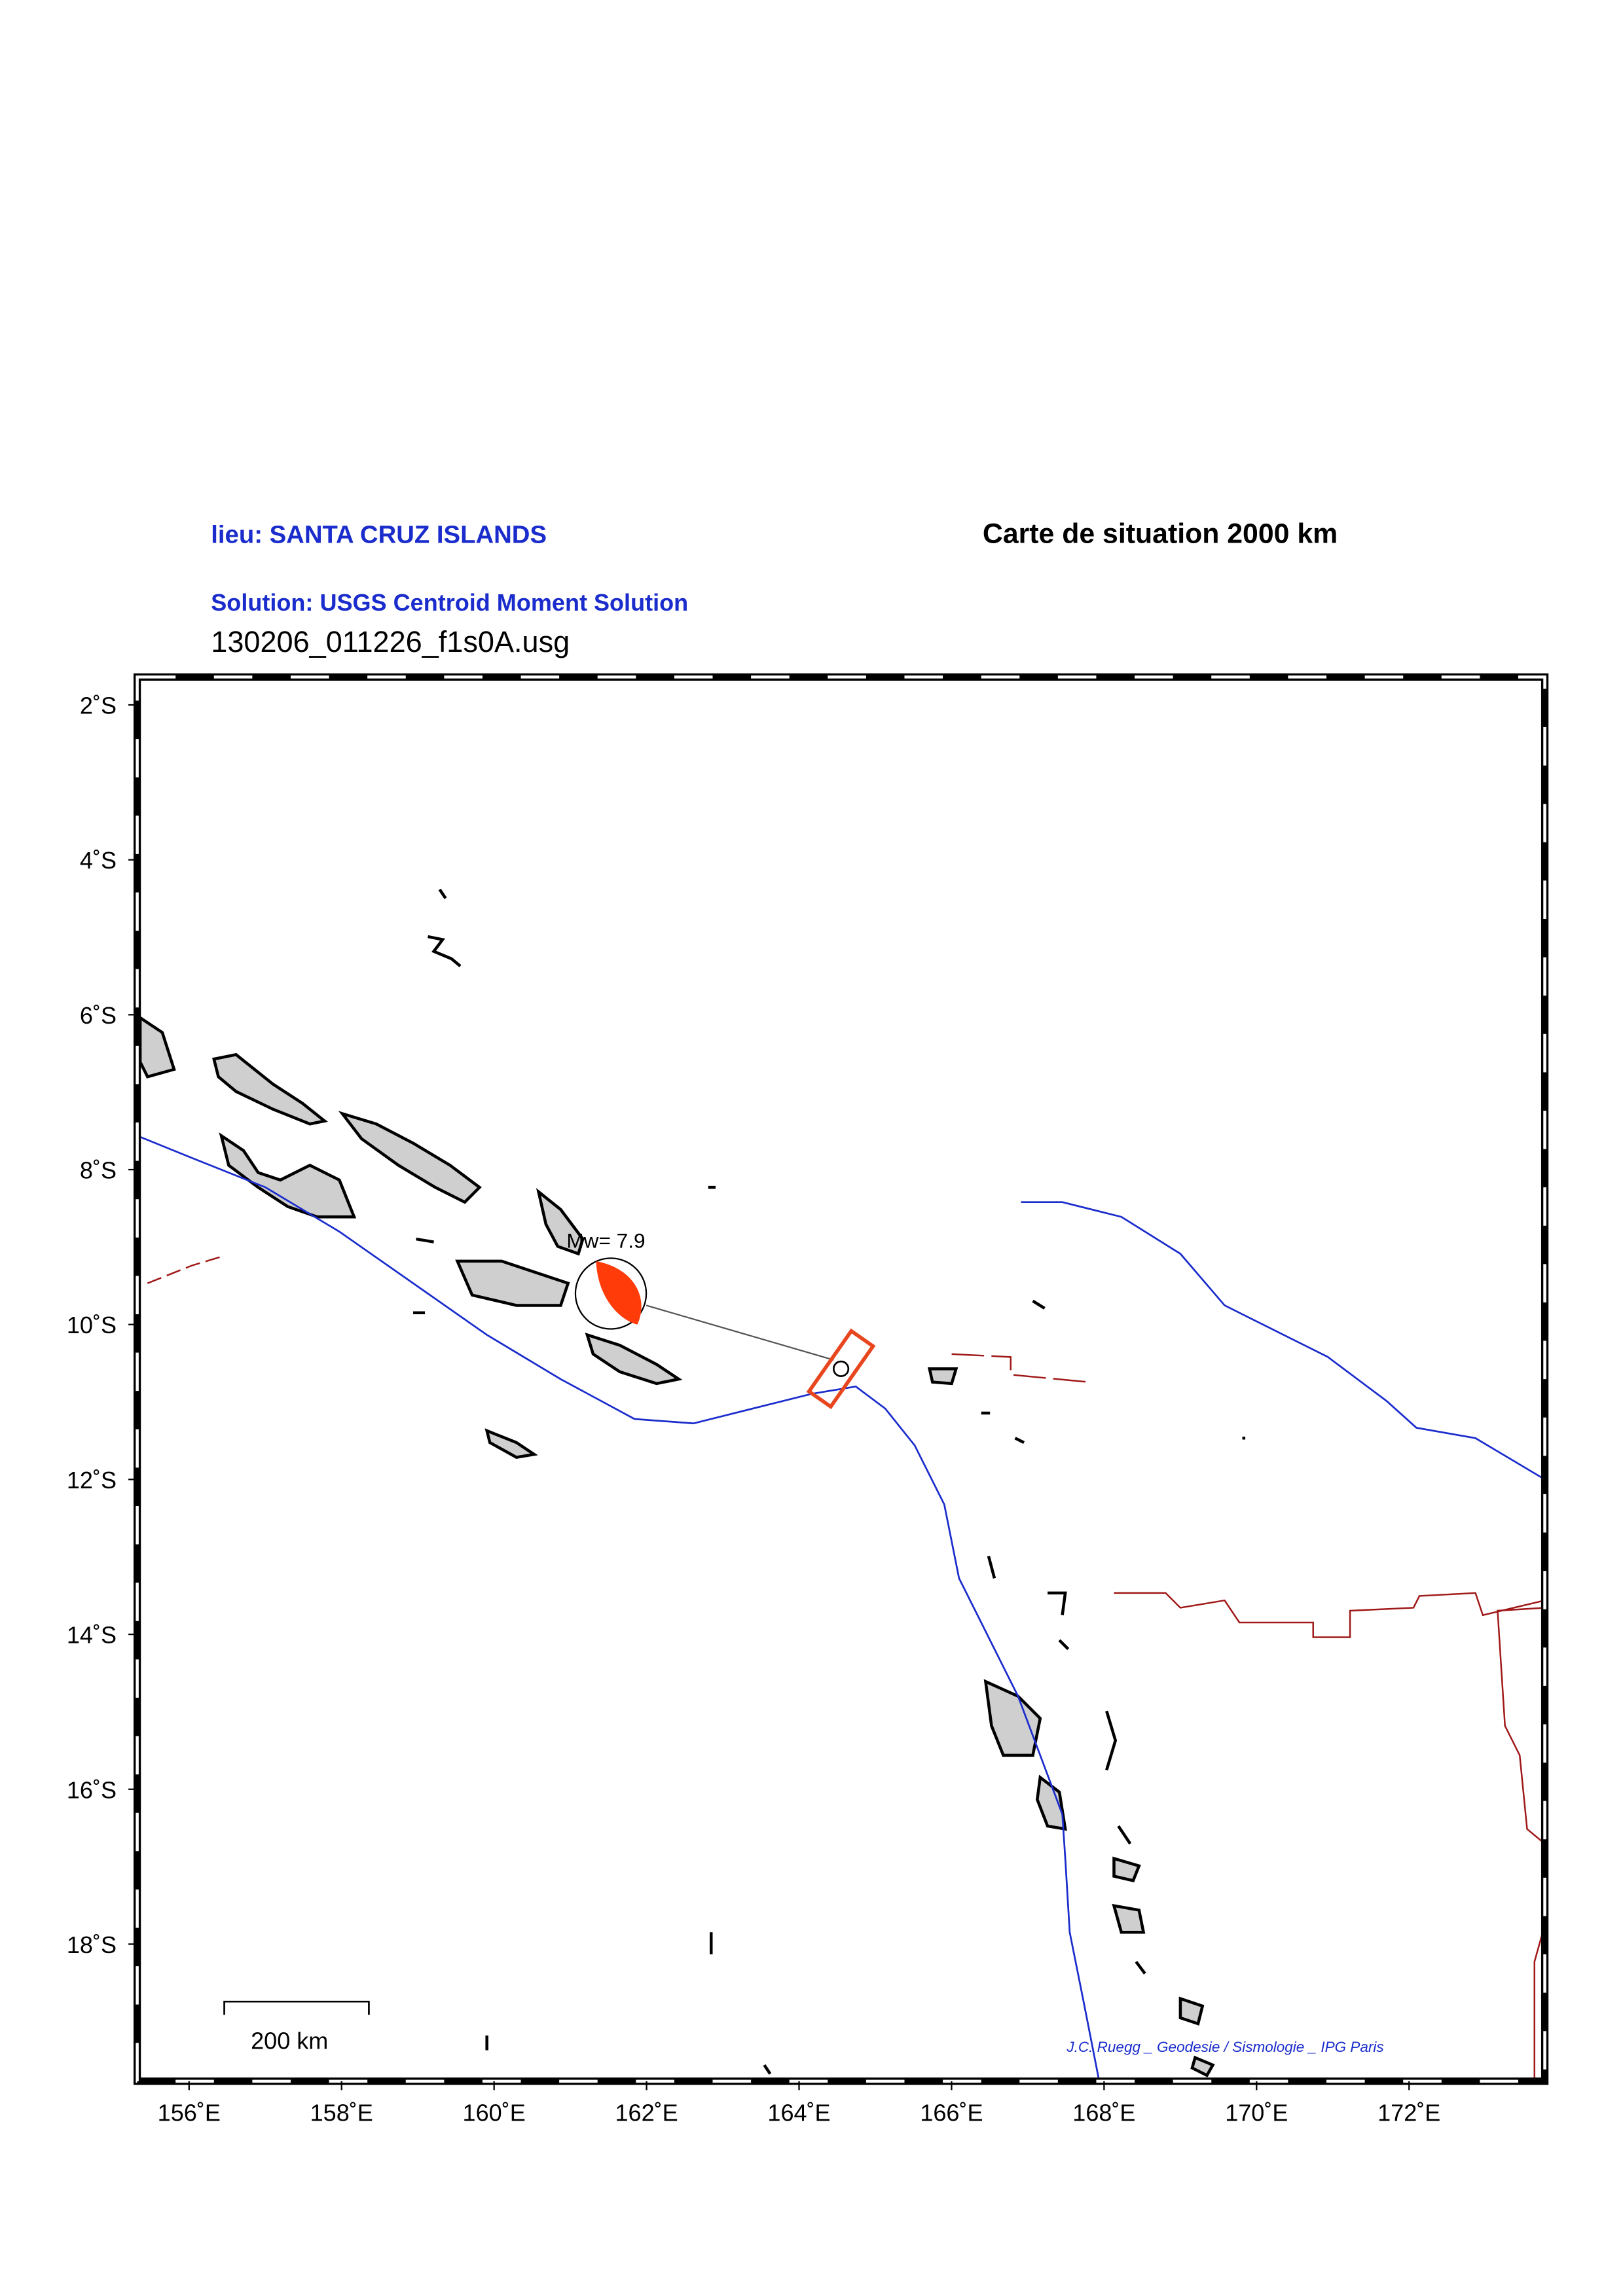  Describe the element at coordinates (98, 1170) in the screenshot. I see `y-tick-label: 8˚S` at that location.